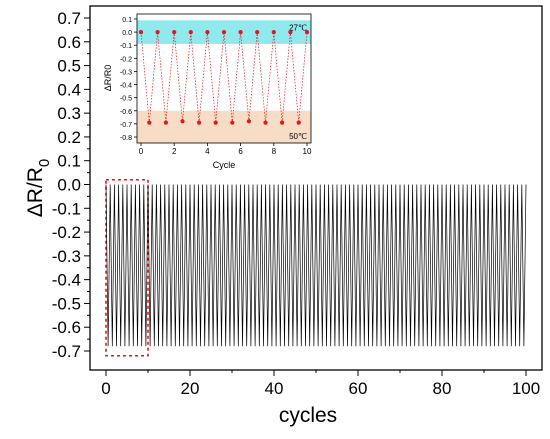 This screenshot has width=550, height=439. I want to click on inset-series-line, so click(224, 77).